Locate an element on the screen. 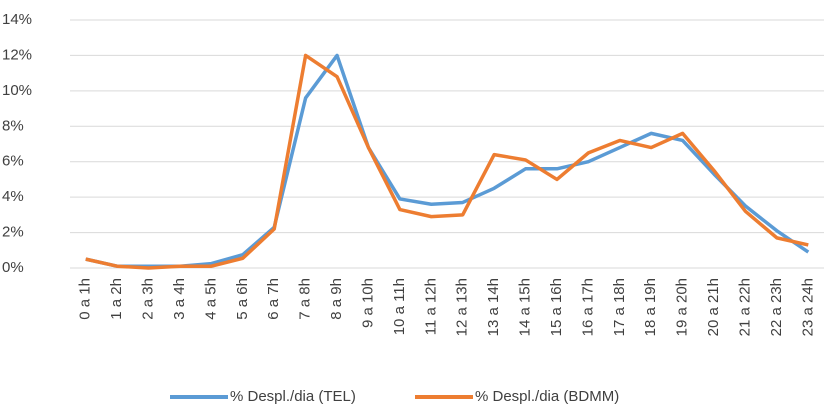 The height and width of the screenshot is (409, 825). y-tick-label: 6% is located at coordinates (13, 161).